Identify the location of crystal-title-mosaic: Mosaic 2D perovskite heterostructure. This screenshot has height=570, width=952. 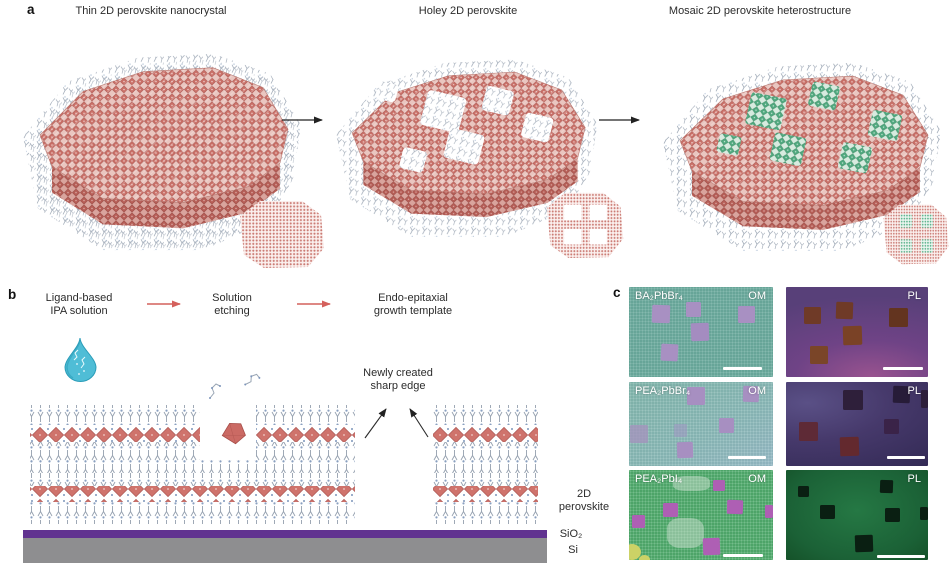
(760, 11).